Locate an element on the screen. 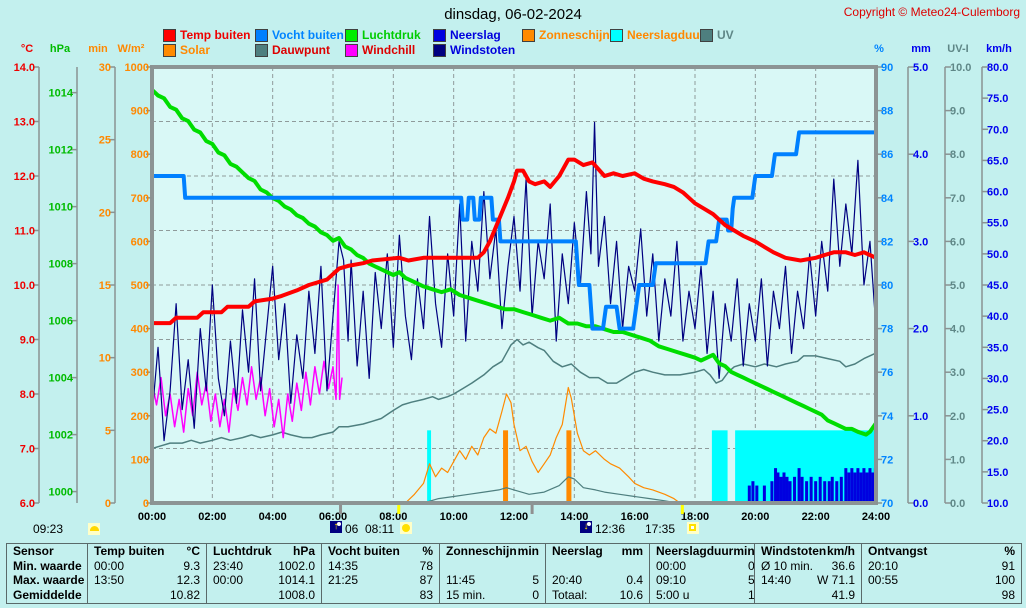 This screenshot has height=608, width=1026. cell-value: 5 is located at coordinates (535, 580).